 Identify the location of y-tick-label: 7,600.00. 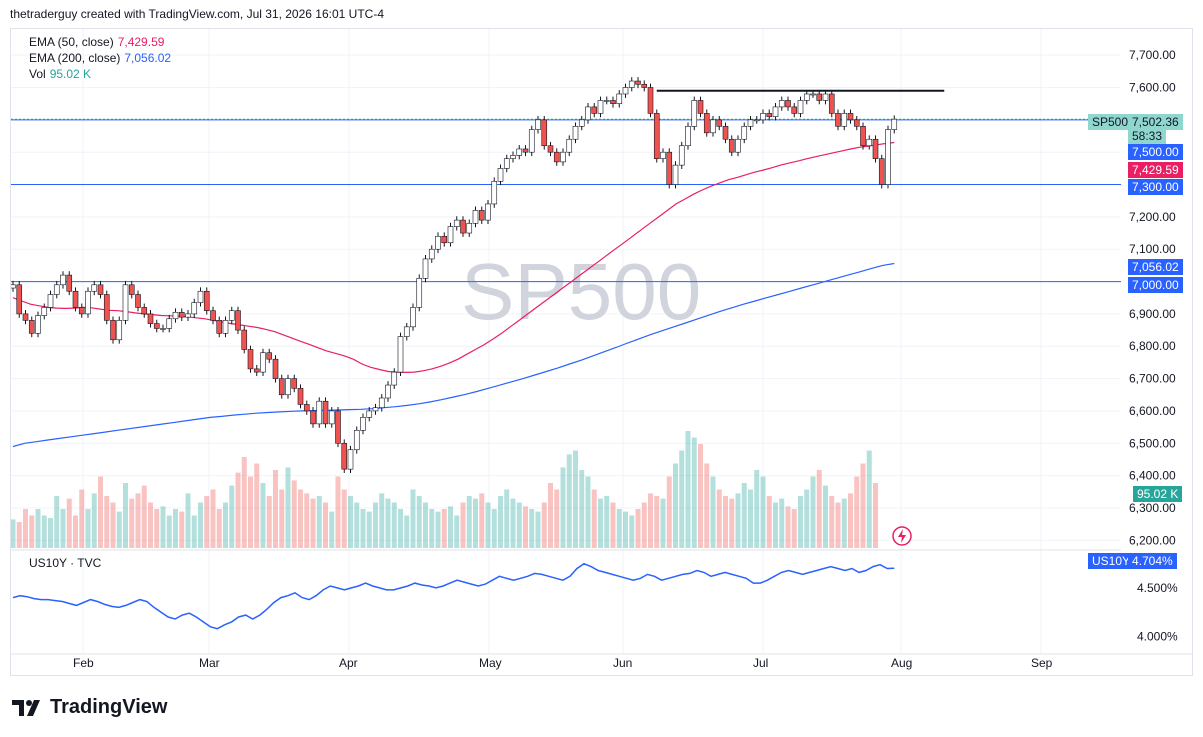
(1152, 88).